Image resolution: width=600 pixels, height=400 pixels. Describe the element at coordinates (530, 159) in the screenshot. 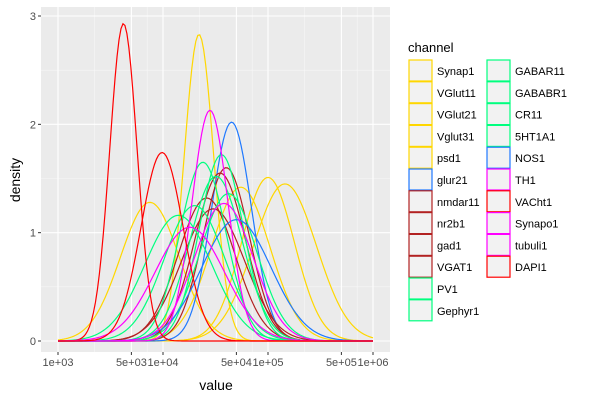

I see `legend-label: NOS1` at that location.